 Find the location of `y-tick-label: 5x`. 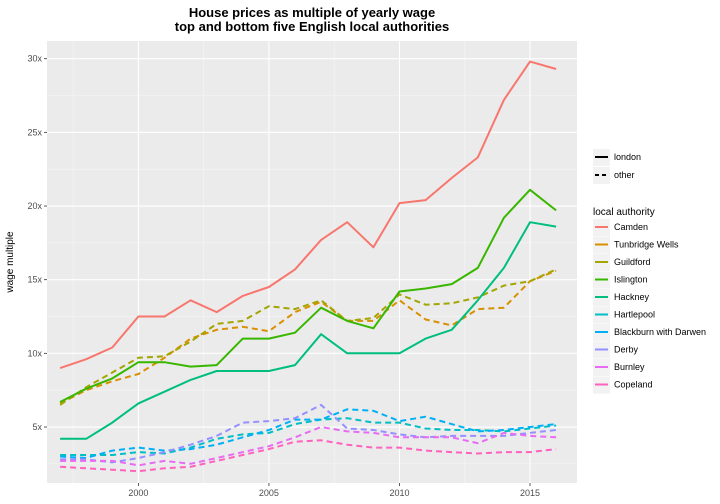

y-tick-label: 5x is located at coordinates (37, 427).